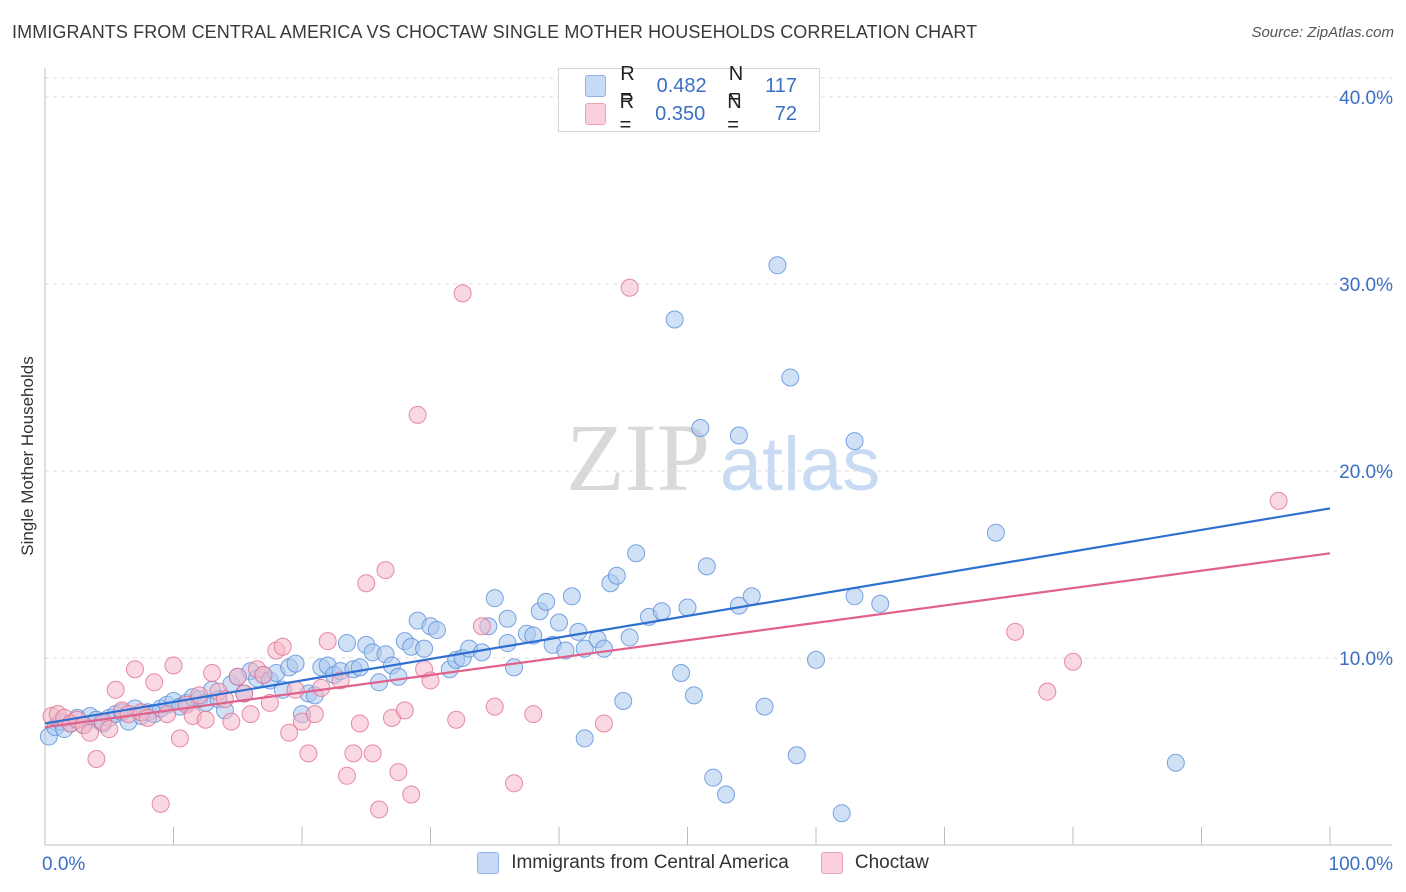 This screenshot has width=1406, height=892. I want to click on y-tick-label: 20.0%, so click(1366, 472).